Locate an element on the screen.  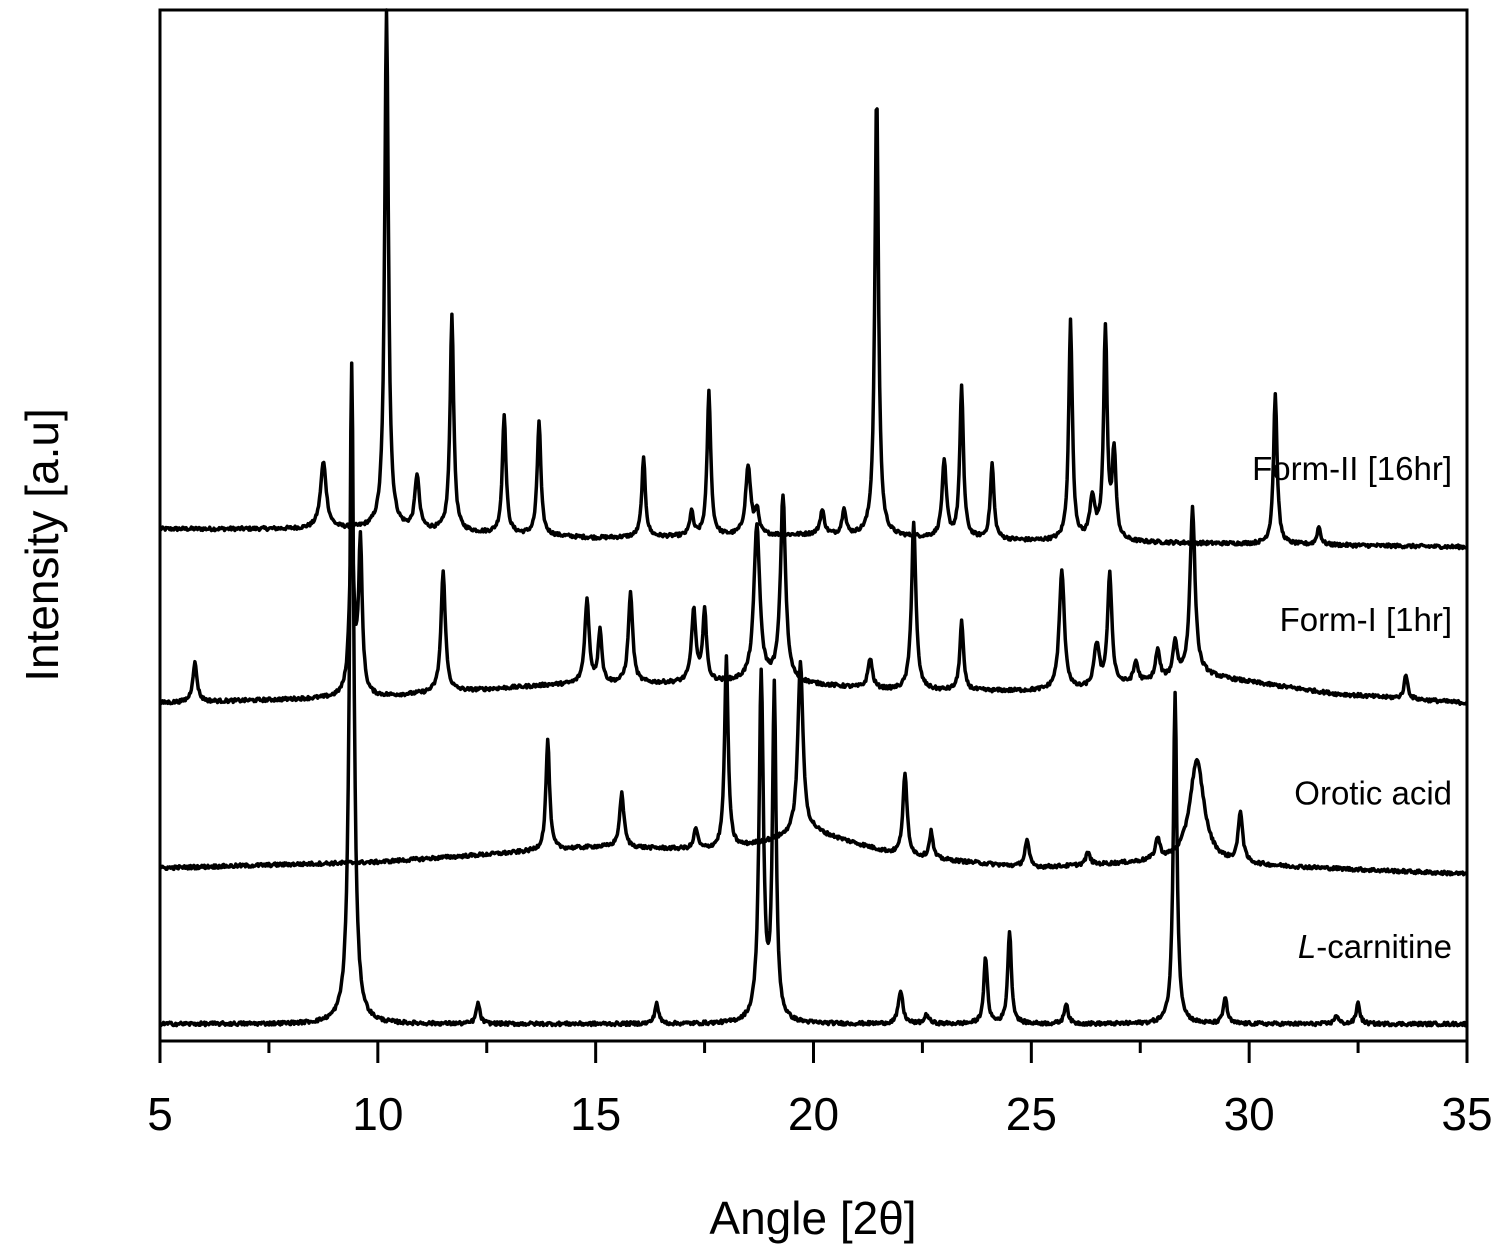
x-axis-title: Angle [2θ] is located at coordinates (812, 1218).